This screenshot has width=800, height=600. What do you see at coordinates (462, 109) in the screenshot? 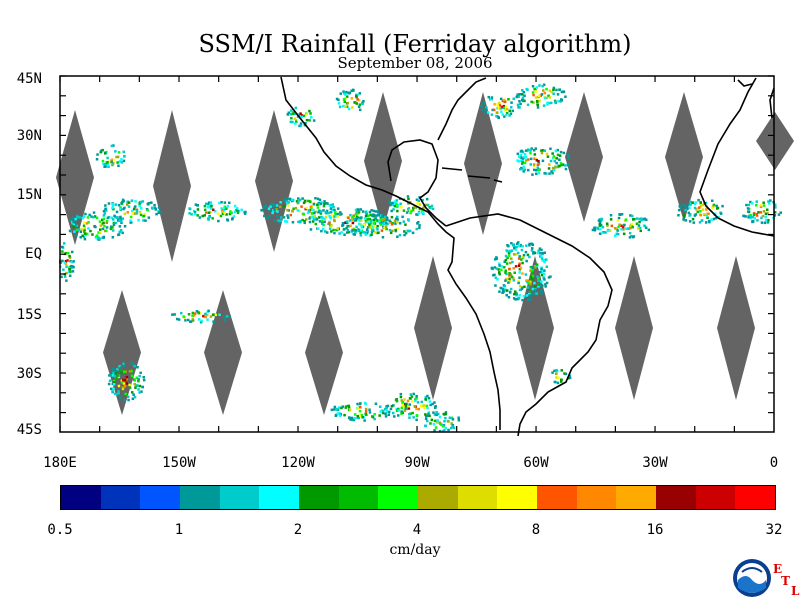
I see `coastline-north-america-east` at bounding box center [462, 109].